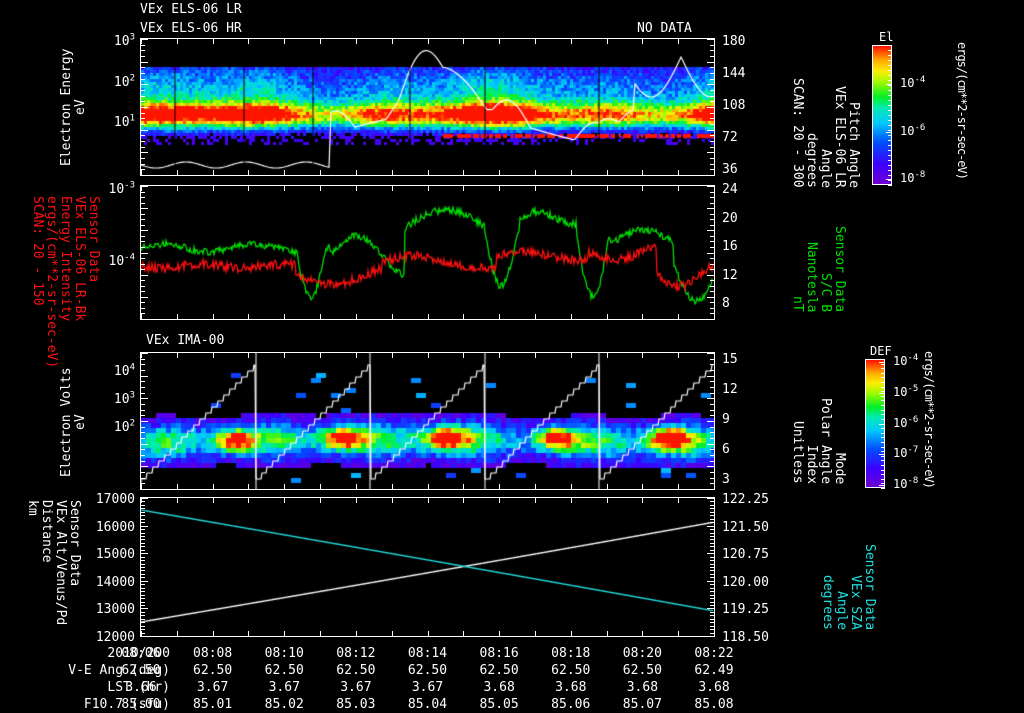 Image resolution: width=1024 pixels, height=713 pixels. I want to click on x-table-cell: 85.05, so click(499, 704).